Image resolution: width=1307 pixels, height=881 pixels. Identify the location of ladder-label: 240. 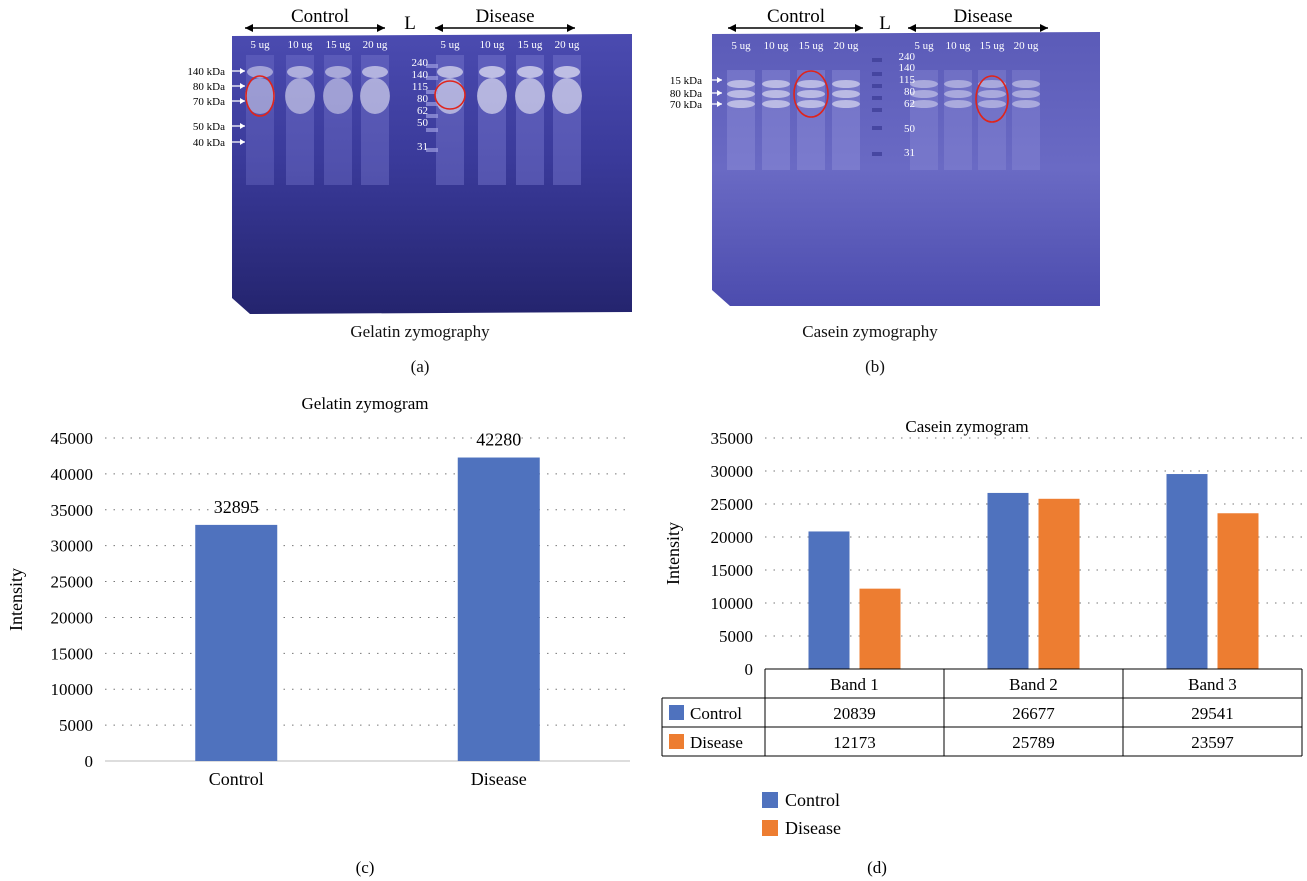
(420, 63).